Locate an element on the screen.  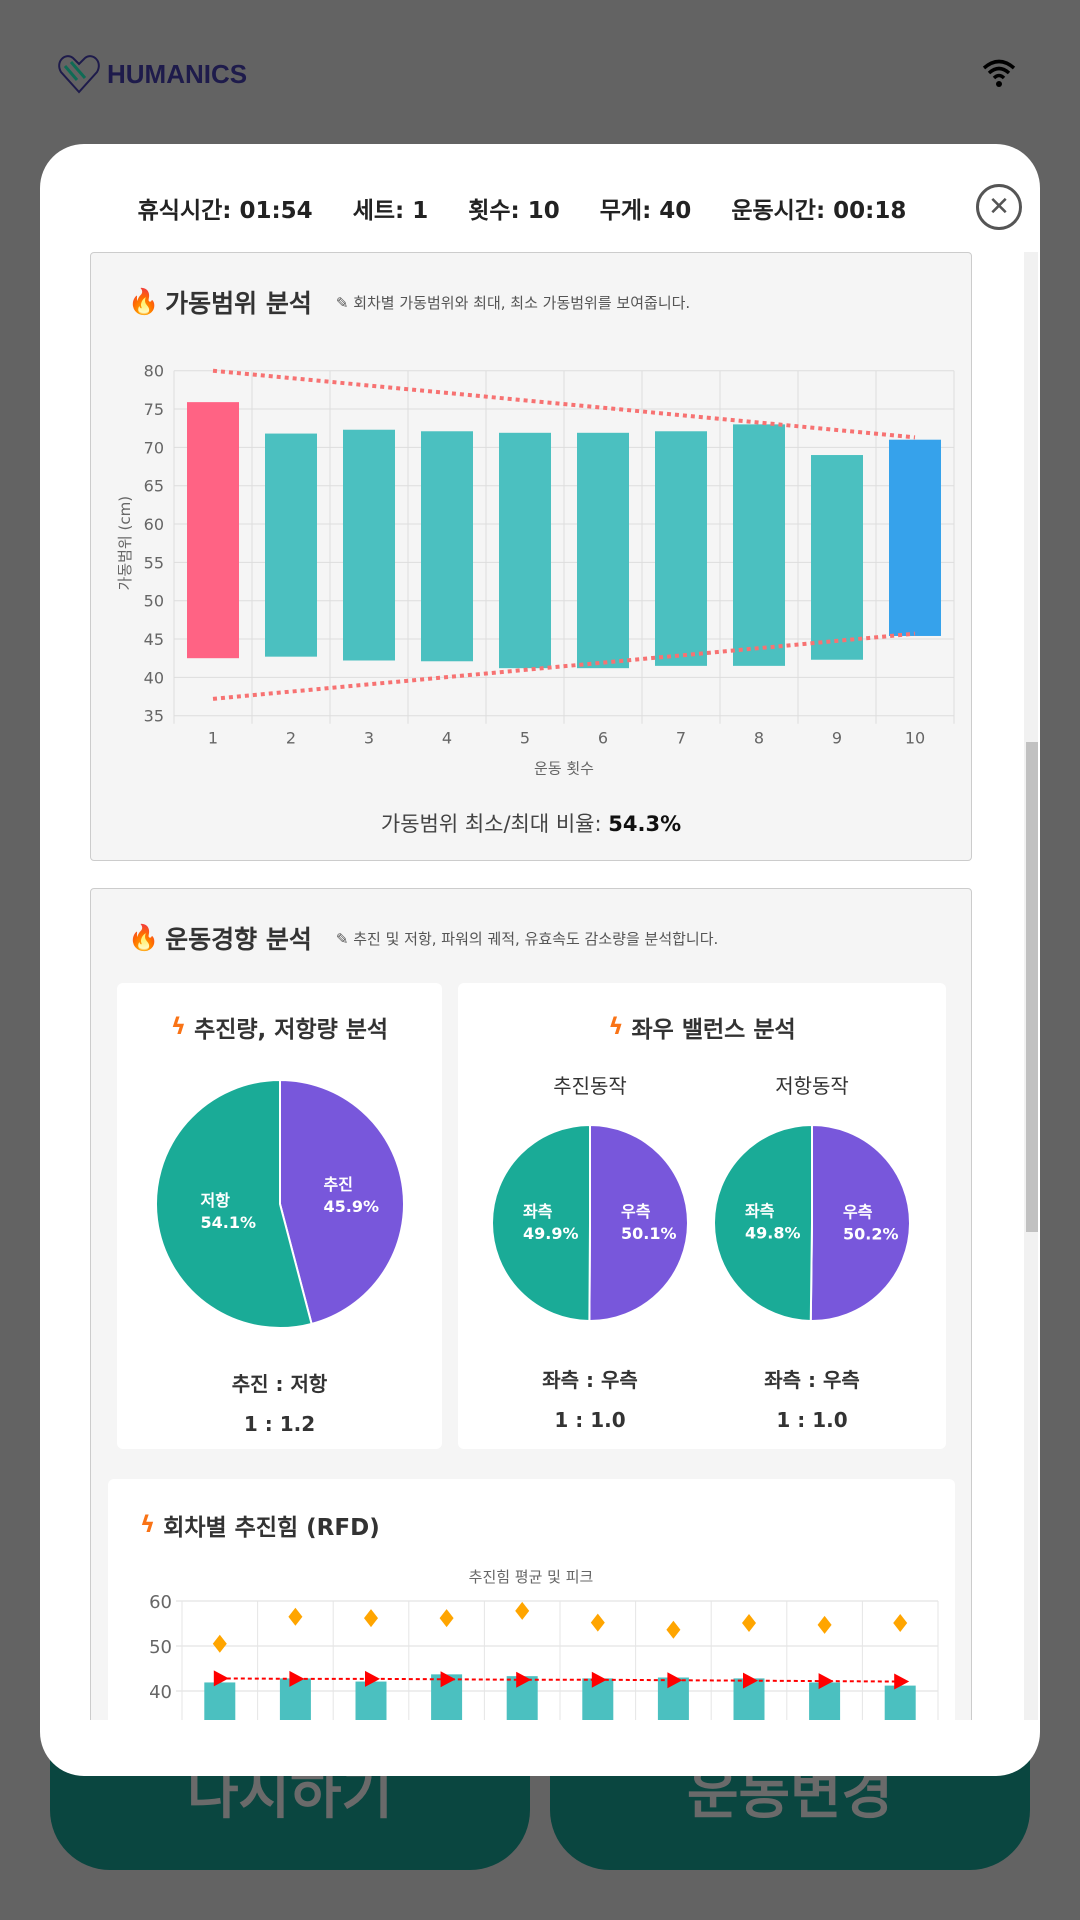
close-icon: ✕ is located at coordinates (999, 207).